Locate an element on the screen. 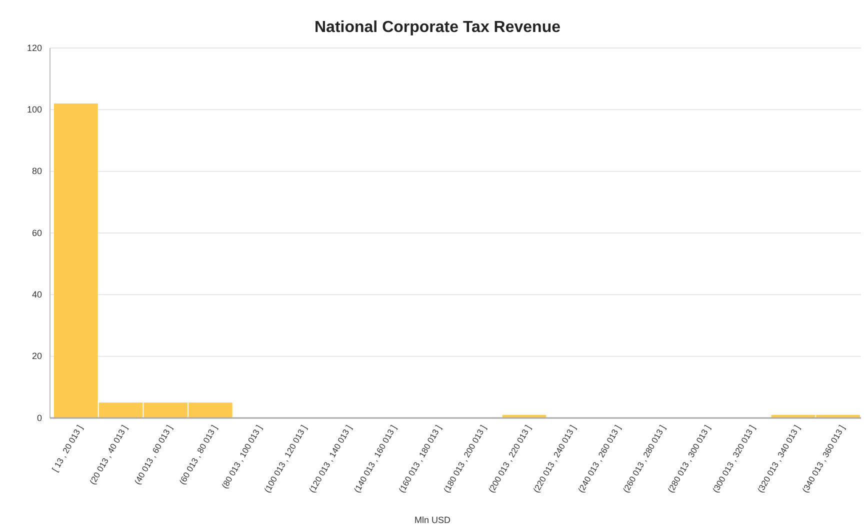 This screenshot has height=529, width=867. chart-title: National Corporate Tax Revenue is located at coordinates (437, 27).